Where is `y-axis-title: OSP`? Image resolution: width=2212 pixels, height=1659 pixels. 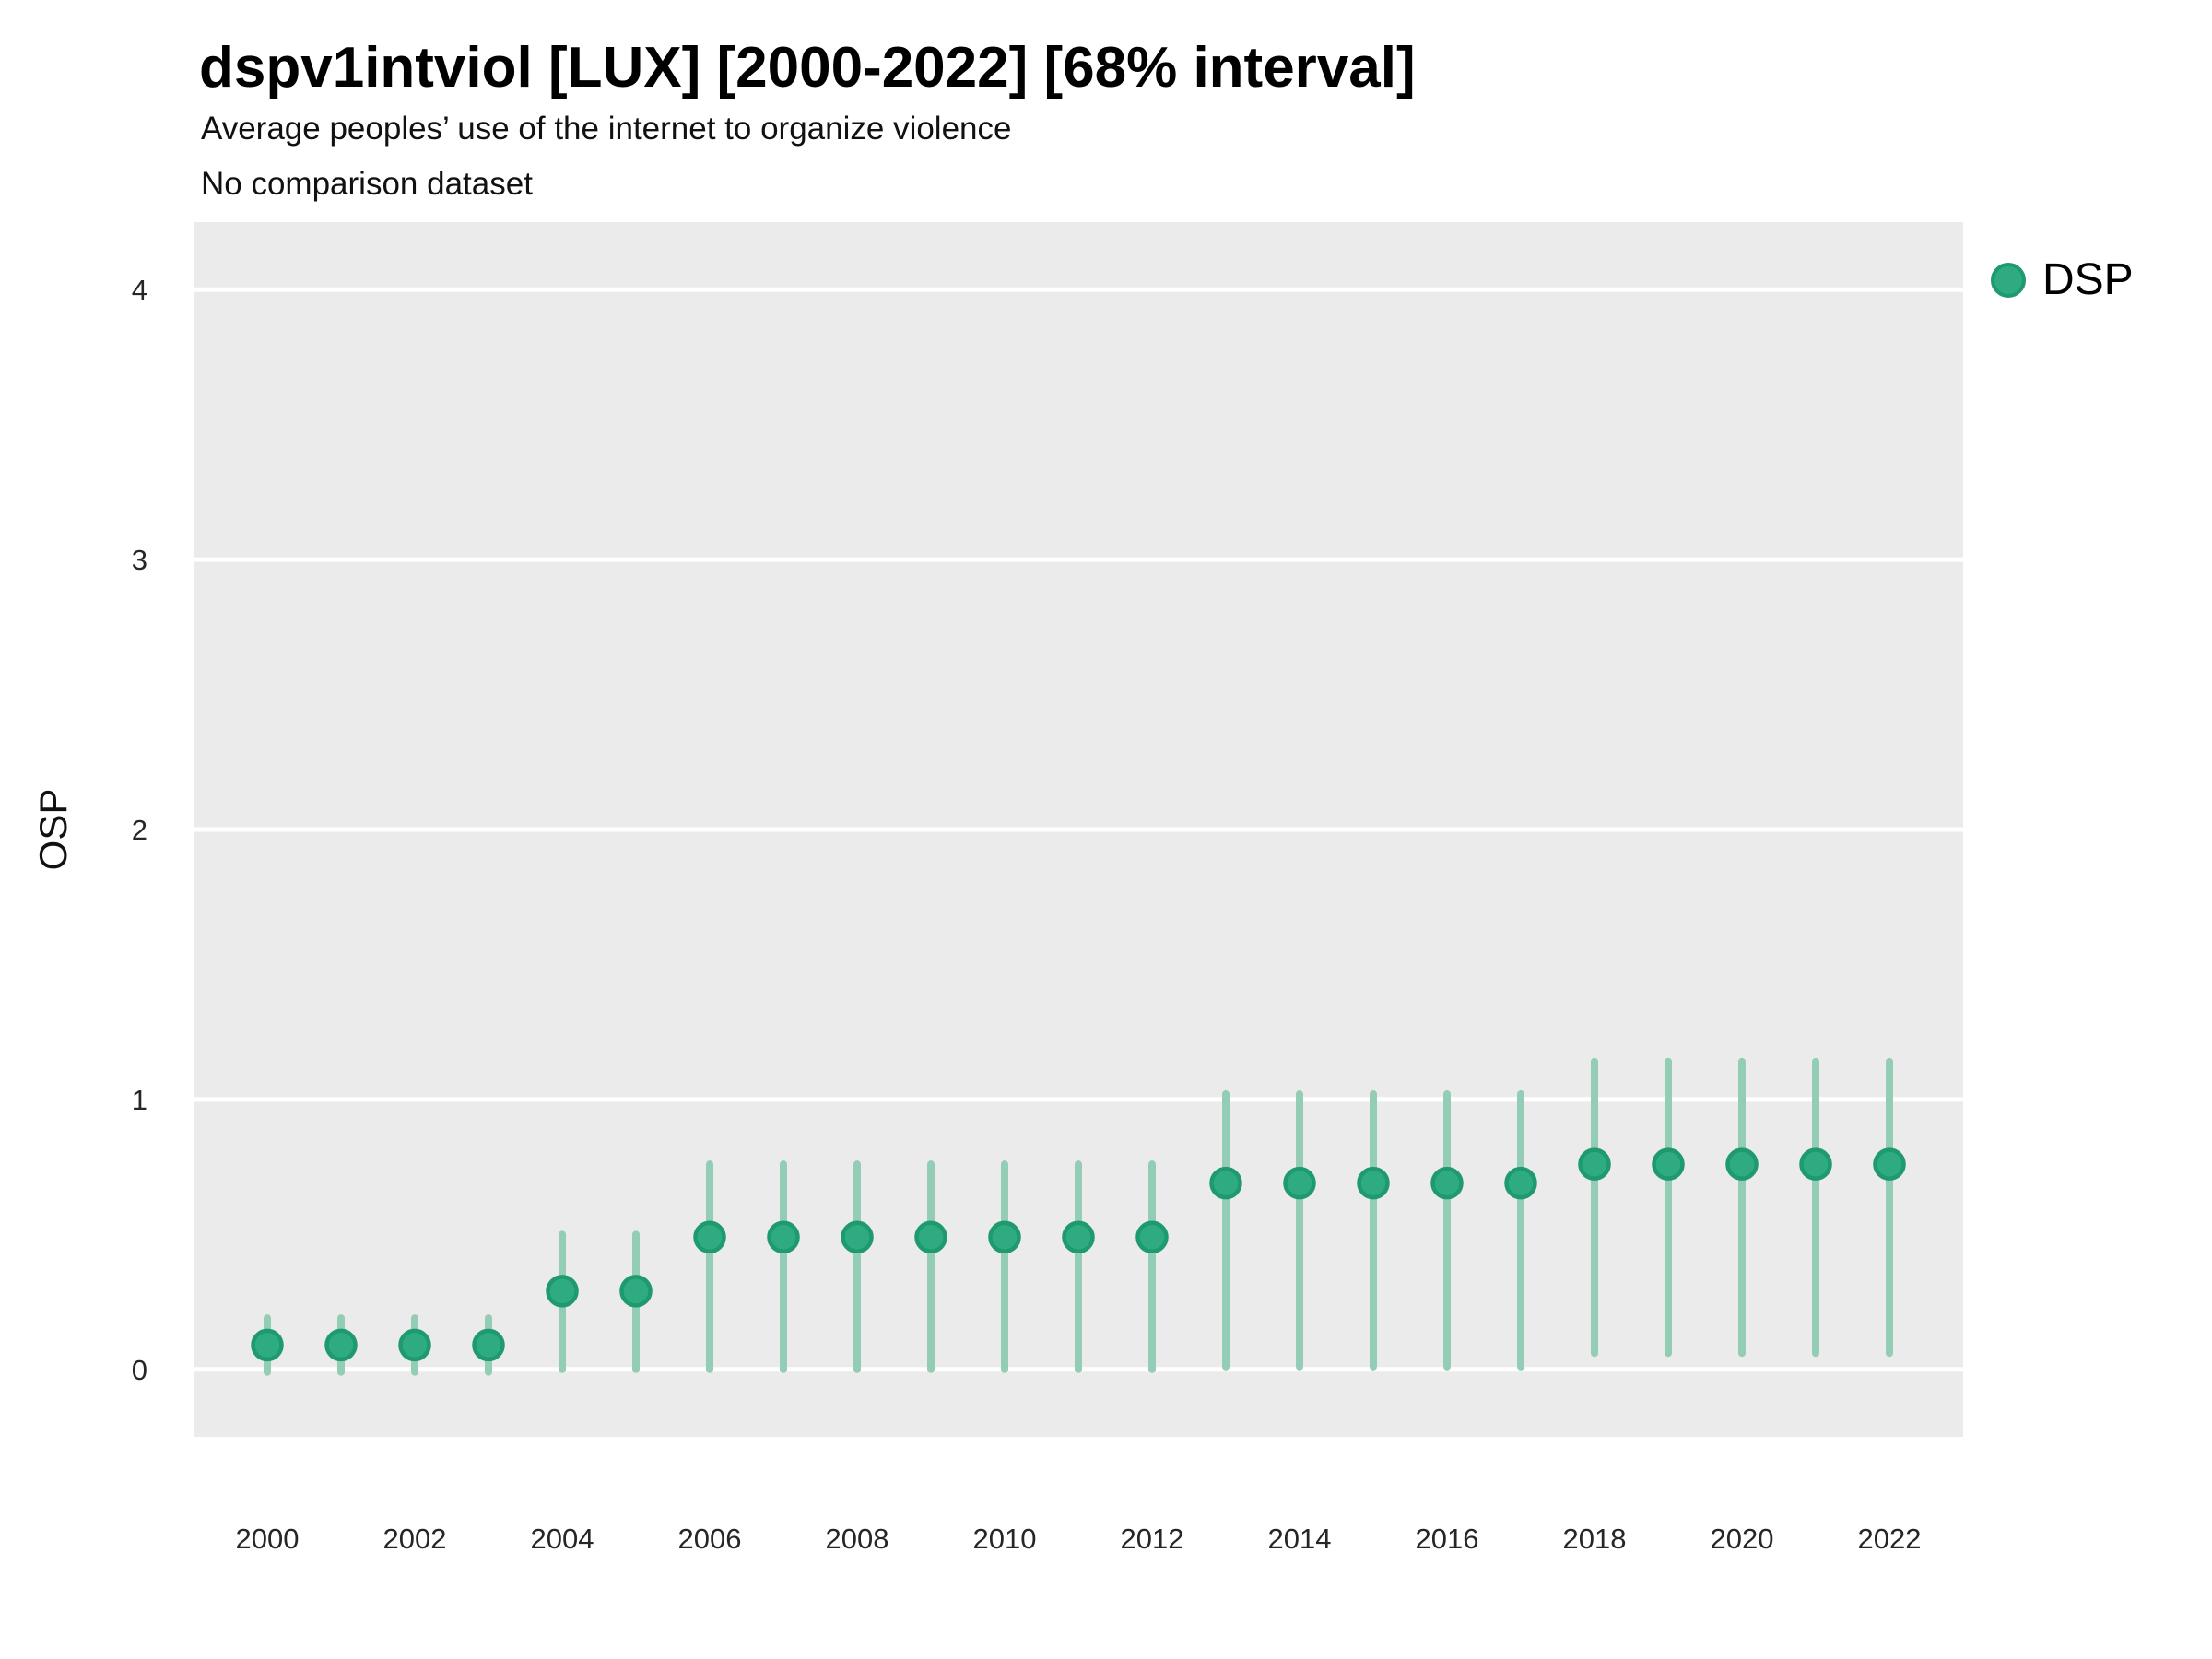
y-axis-title: OSP is located at coordinates (53, 829).